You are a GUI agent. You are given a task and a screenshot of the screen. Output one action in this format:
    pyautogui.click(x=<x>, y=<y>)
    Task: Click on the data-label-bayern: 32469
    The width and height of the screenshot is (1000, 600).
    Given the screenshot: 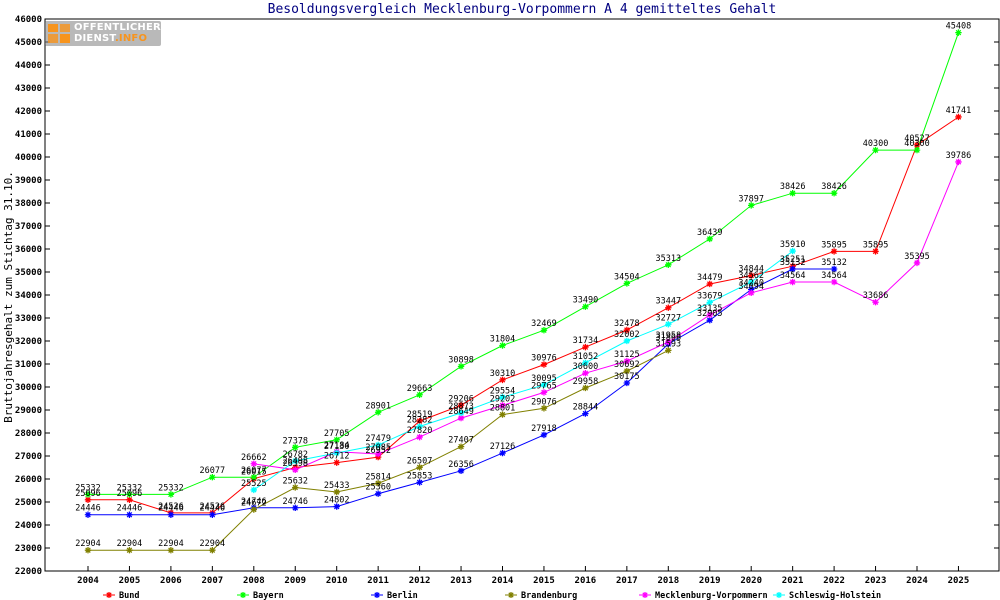 What is the action you would take?
    pyautogui.click(x=544, y=324)
    